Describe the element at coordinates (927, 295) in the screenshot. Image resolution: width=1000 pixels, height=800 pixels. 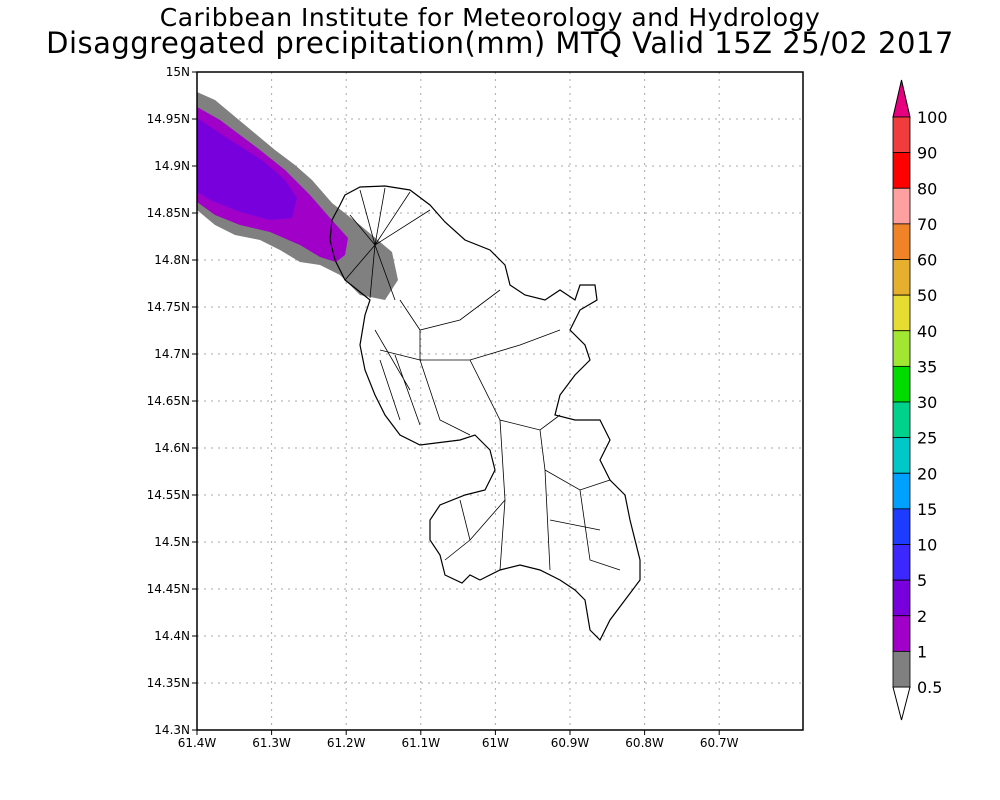
I see `colorbar-label: 50` at that location.